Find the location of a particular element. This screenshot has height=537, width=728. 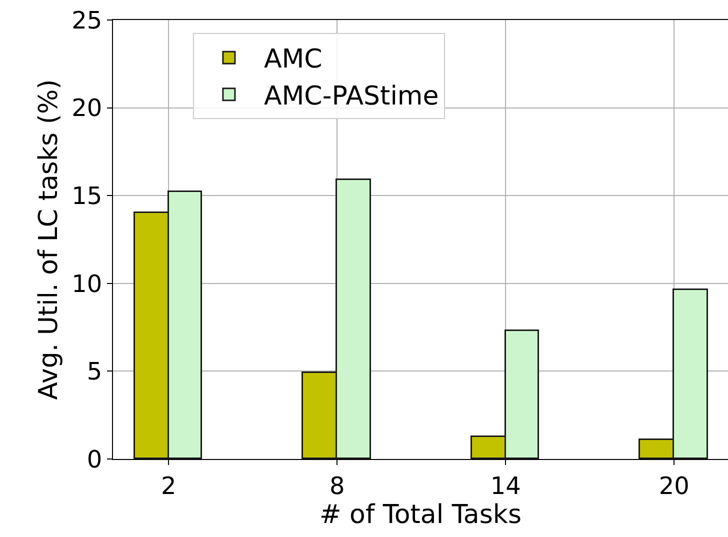

x-tick-label: 8 is located at coordinates (337, 486).